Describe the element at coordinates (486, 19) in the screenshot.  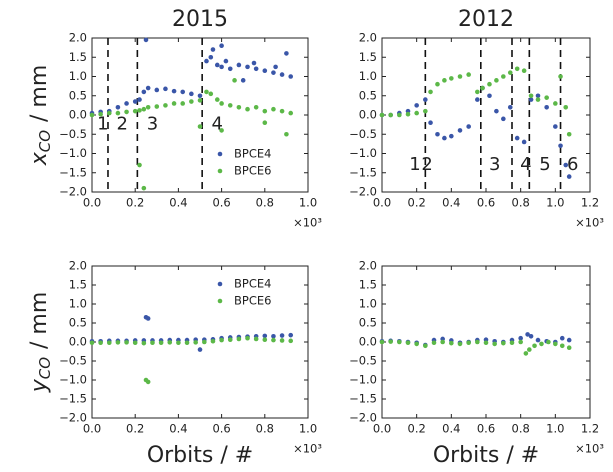
I see `panel-title: 2012` at that location.